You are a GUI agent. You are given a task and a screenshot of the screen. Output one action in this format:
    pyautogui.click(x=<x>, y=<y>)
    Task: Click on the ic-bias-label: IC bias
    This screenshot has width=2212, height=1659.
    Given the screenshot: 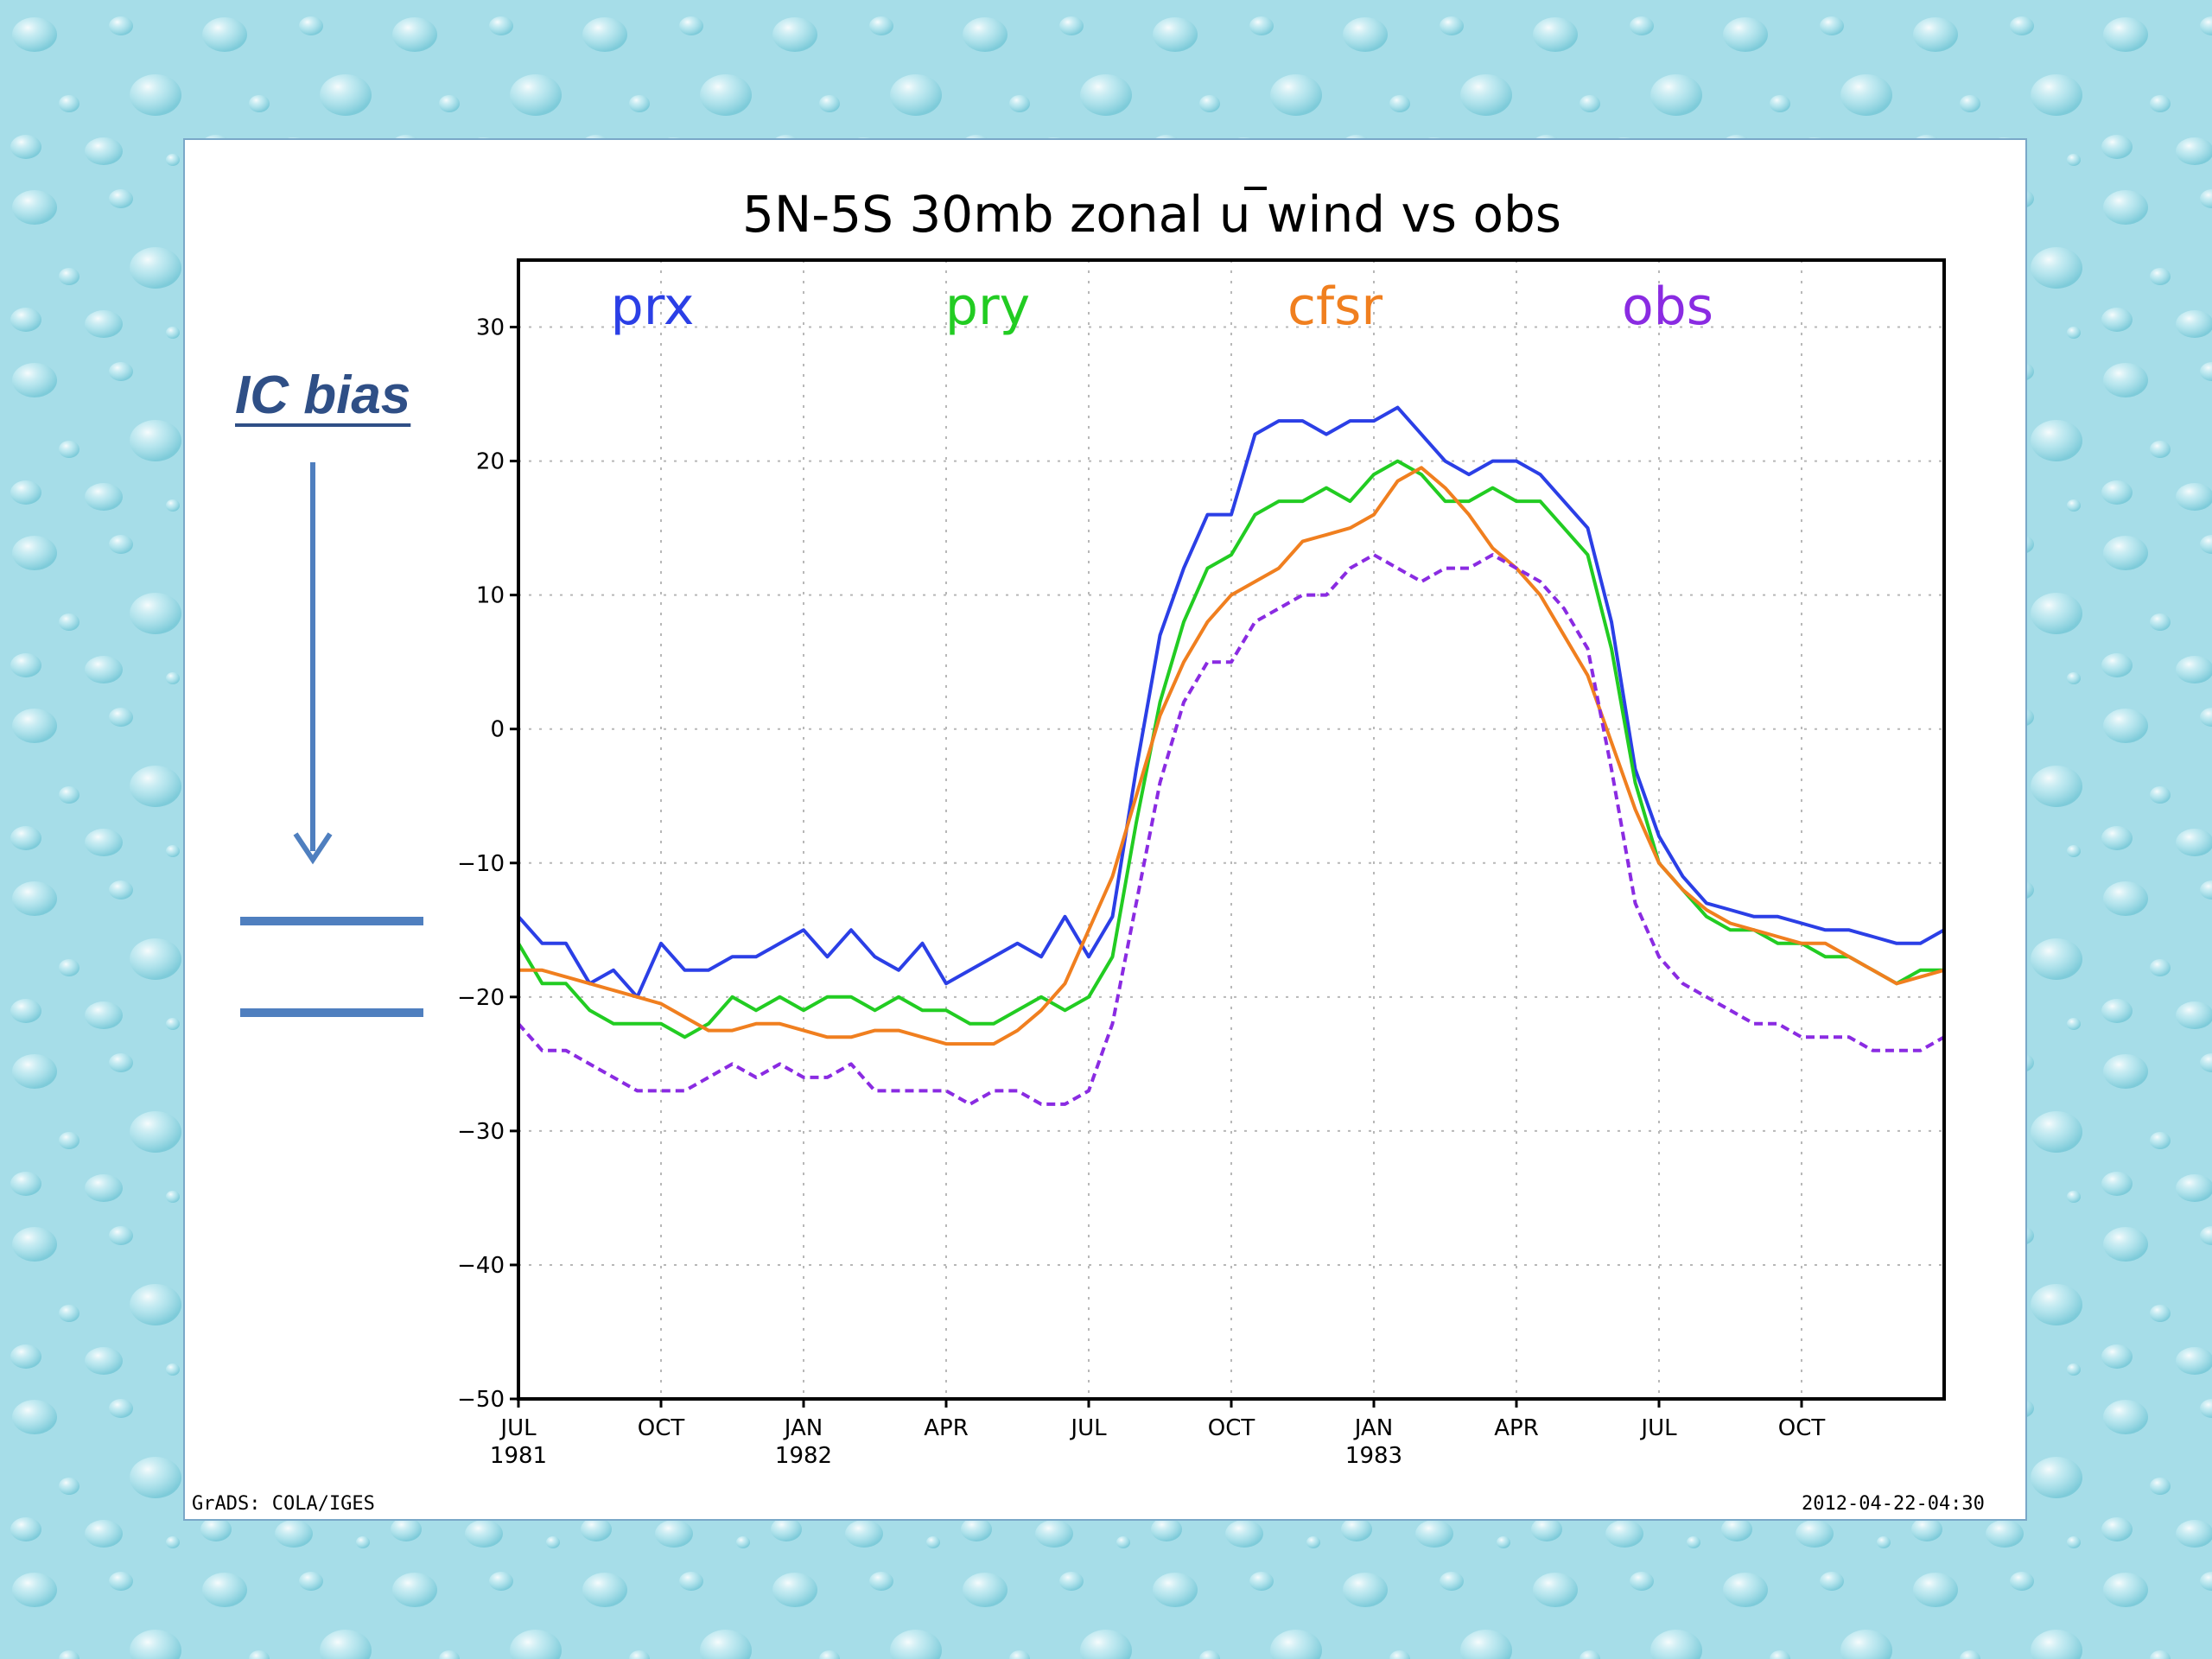 What is the action you would take?
    pyautogui.click(x=323, y=395)
    